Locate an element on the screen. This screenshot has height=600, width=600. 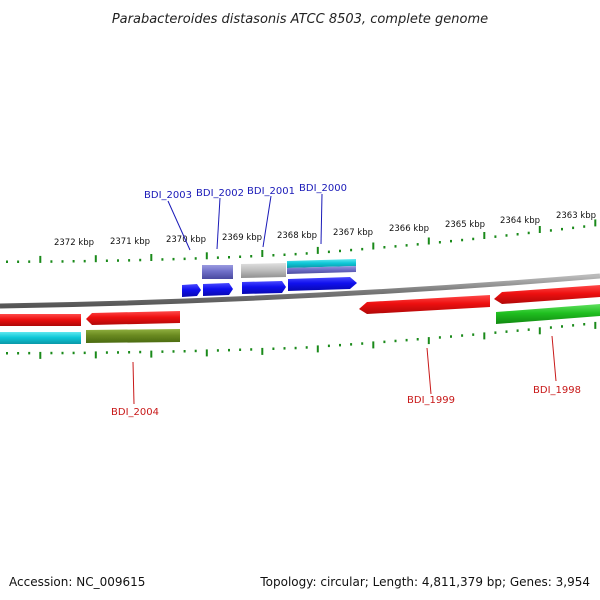
gene-label-bdi-1999: BDI_1999 is located at coordinates (431, 400).